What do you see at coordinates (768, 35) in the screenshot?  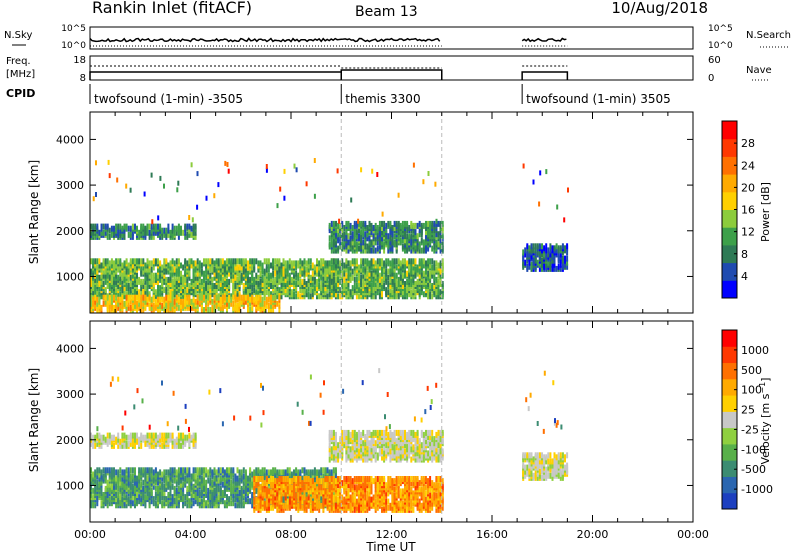 I see `nsearch-label: N.Search` at bounding box center [768, 35].